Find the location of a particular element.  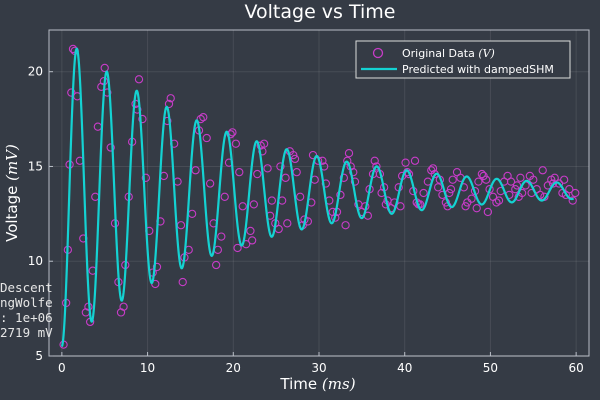

x-axis-unit: (ms) is located at coordinates (339, 384).